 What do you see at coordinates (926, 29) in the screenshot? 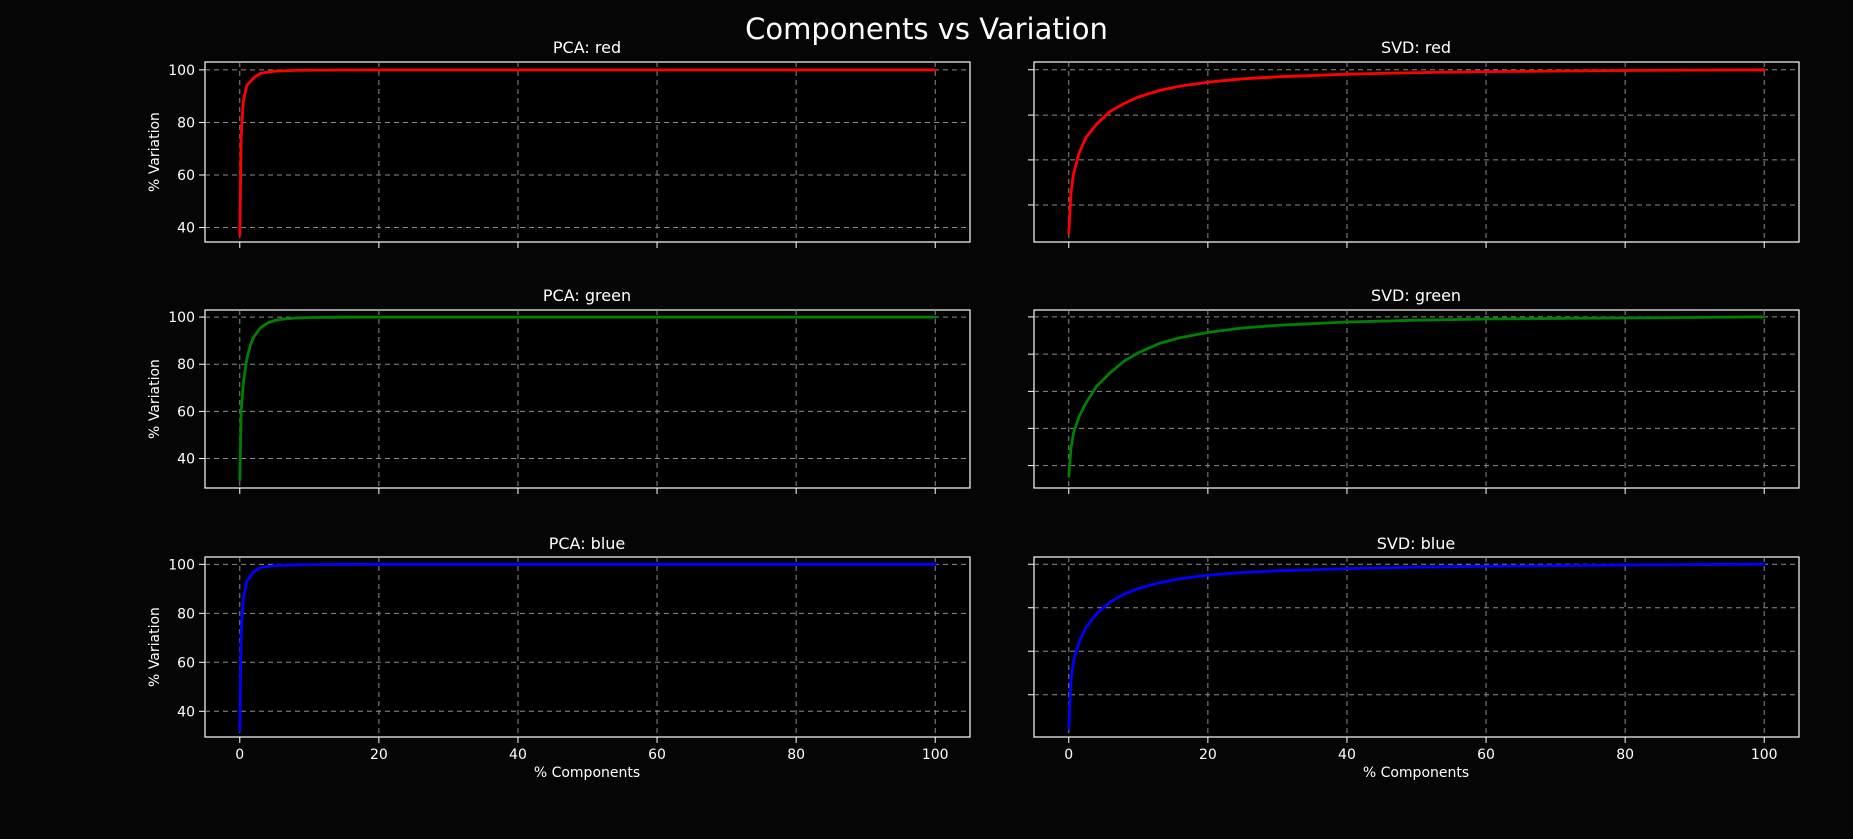
I see `figure-title: Components vs Variation` at bounding box center [926, 29].